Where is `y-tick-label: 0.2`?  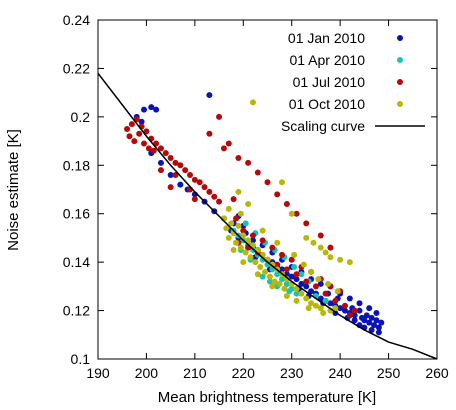 y-tick-label: 0.2 is located at coordinates (81, 117).